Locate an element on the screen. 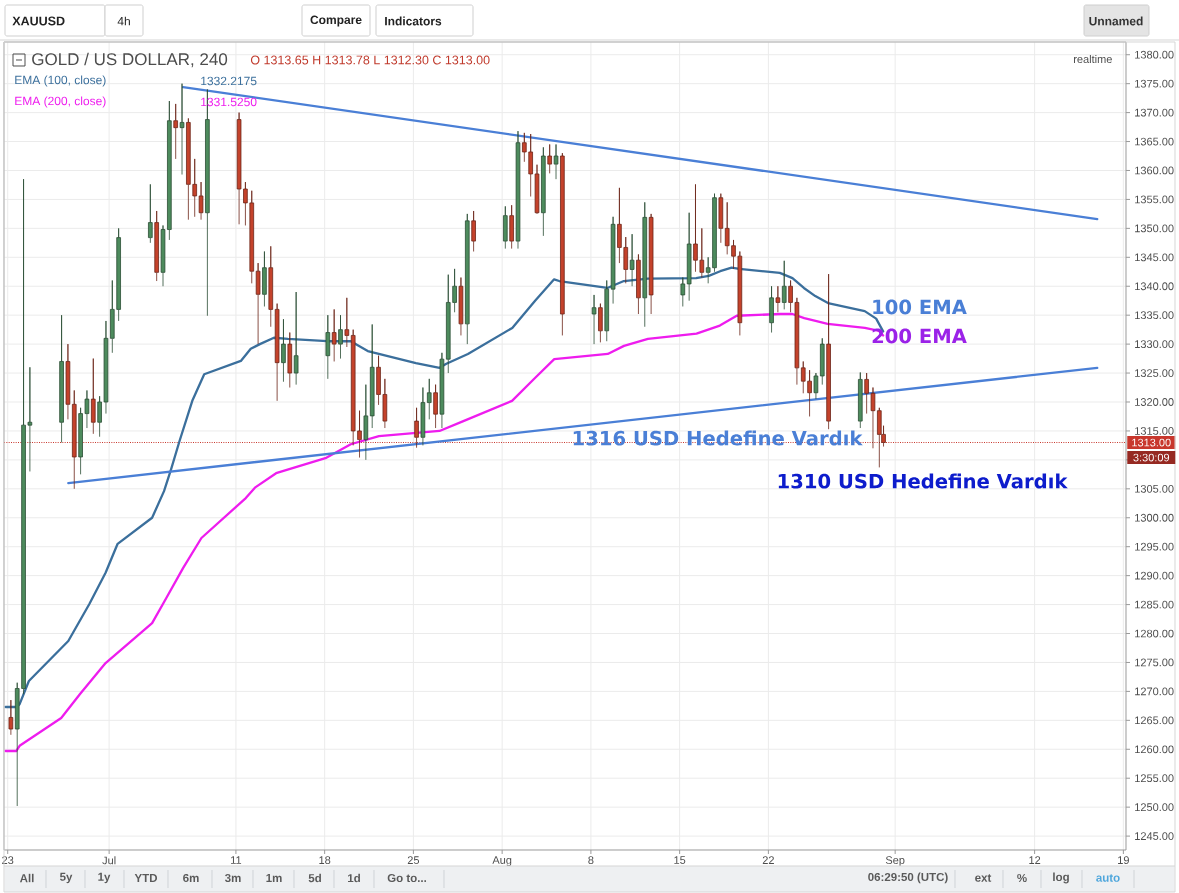 The image size is (1179, 893). x-tick-label: 11 is located at coordinates (236, 860).